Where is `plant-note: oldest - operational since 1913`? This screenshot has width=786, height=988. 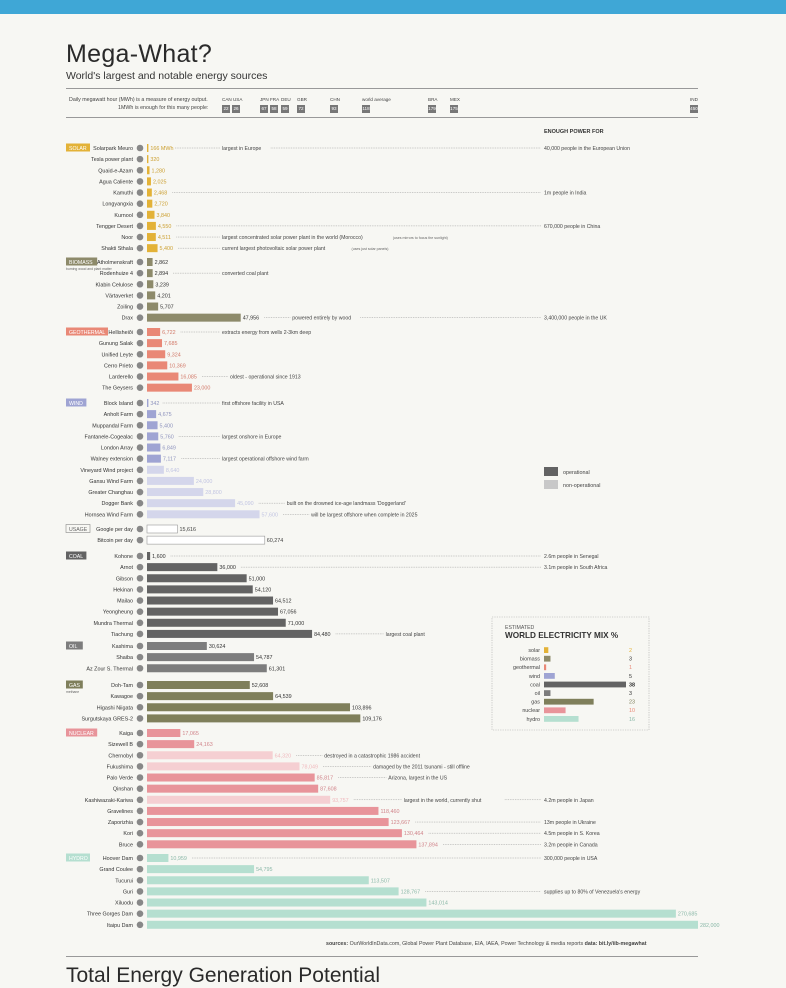 plant-note: oldest - operational since 1913 is located at coordinates (265, 378).